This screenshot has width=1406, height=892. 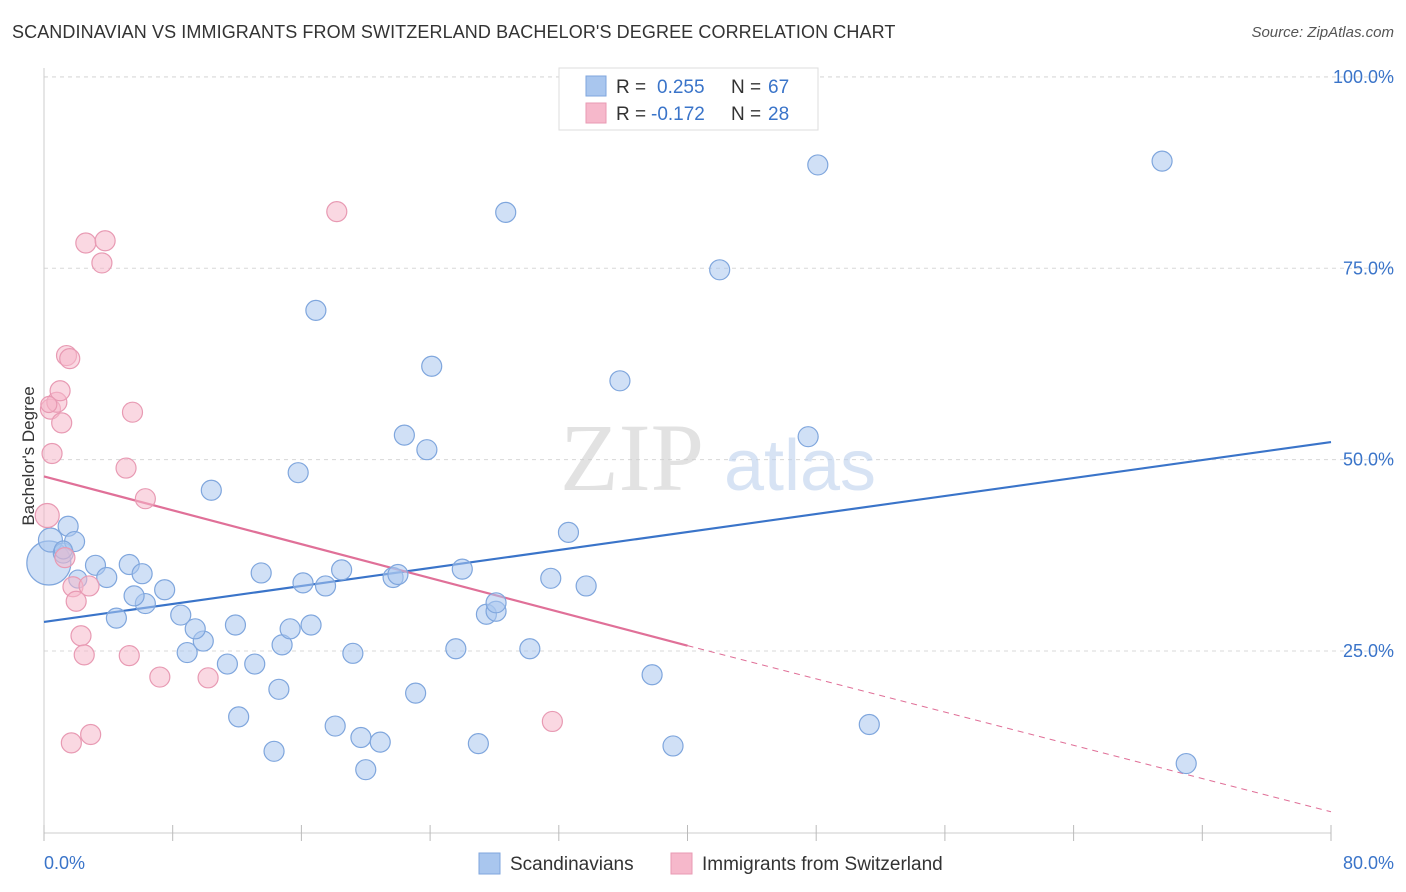 What do you see at coordinates (28, 455) in the screenshot?
I see `y-axis-title: Bachelor's Degree` at bounding box center [28, 455].